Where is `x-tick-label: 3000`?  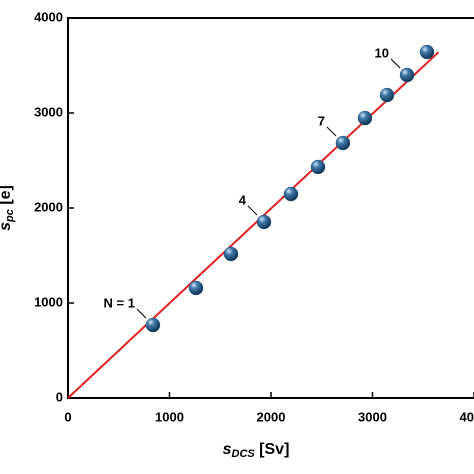
x-tick-label: 3000 is located at coordinates (372, 416).